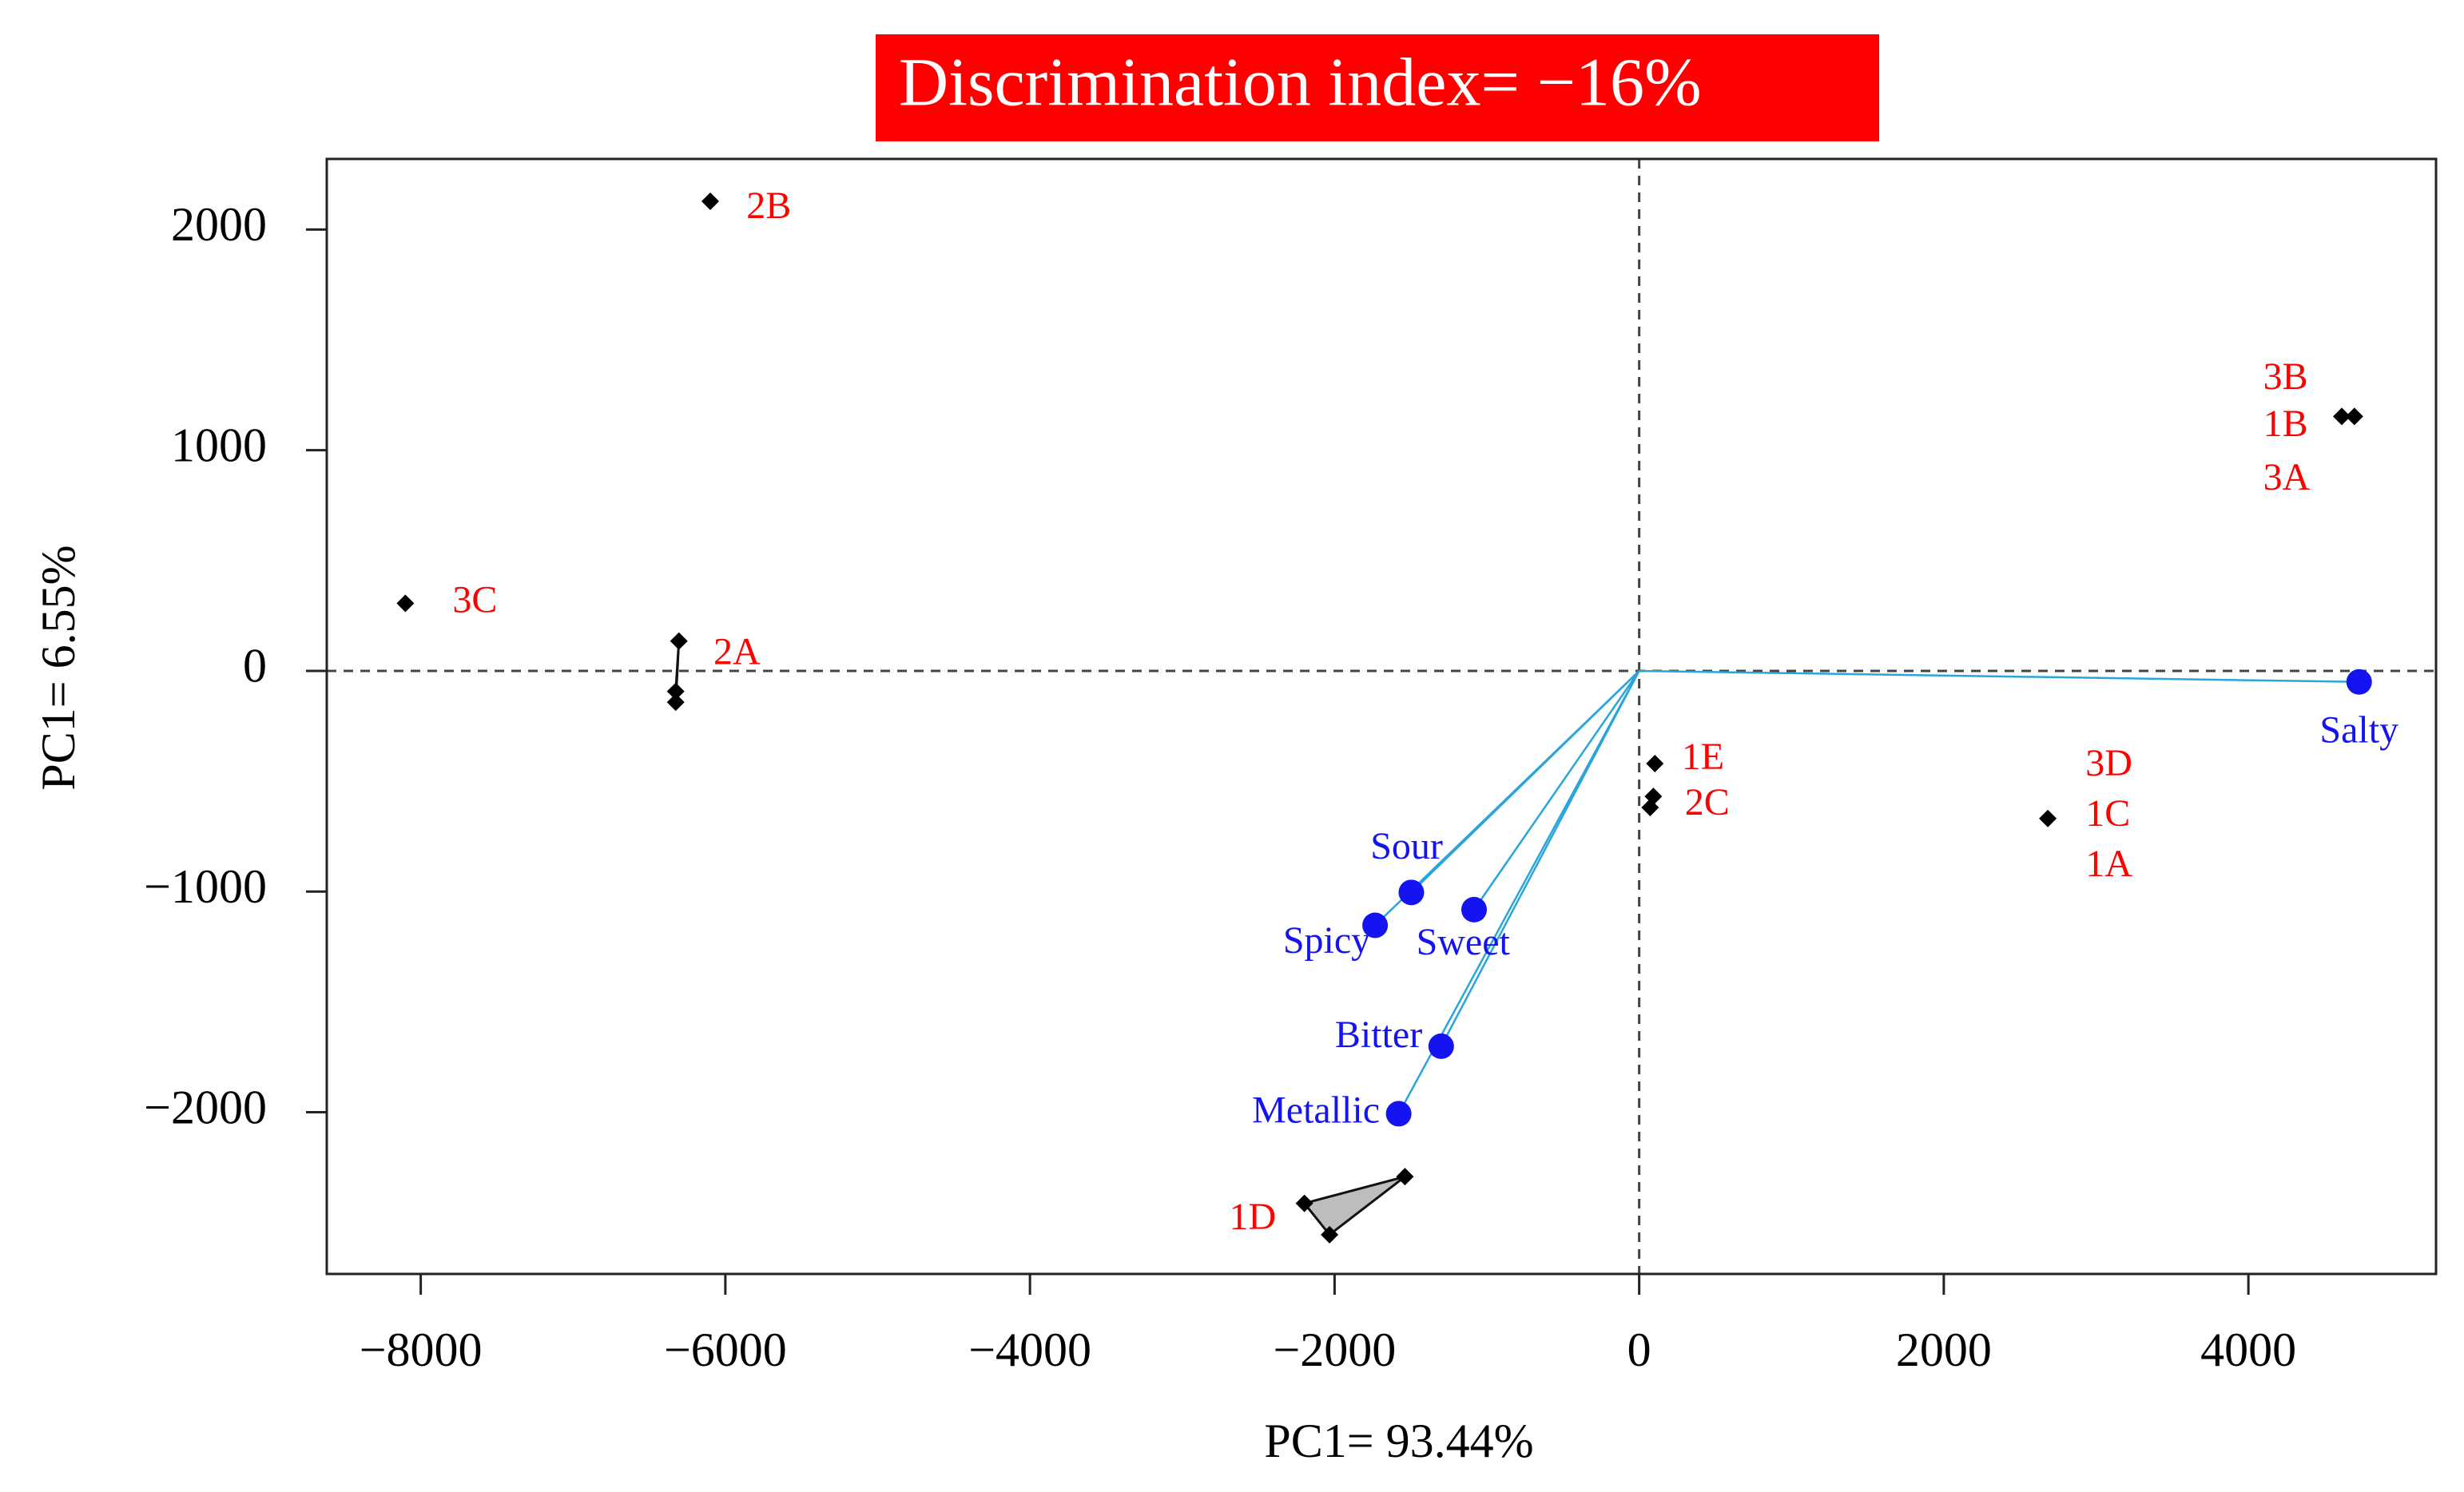 This screenshot has width=2464, height=1492. What do you see at coordinates (1253, 1217) in the screenshot?
I see `sample-label: 1D` at bounding box center [1253, 1217].